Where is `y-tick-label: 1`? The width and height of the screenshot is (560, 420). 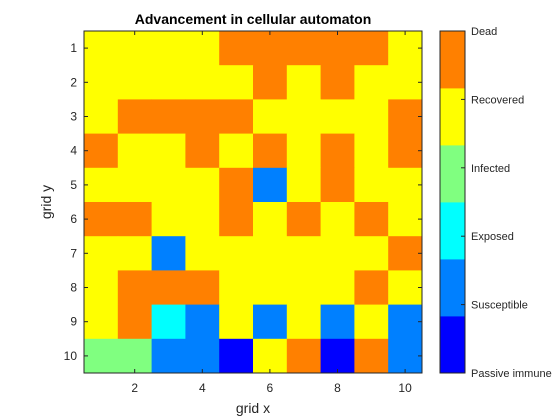 y-tick-label: 1 is located at coordinates (73, 48).